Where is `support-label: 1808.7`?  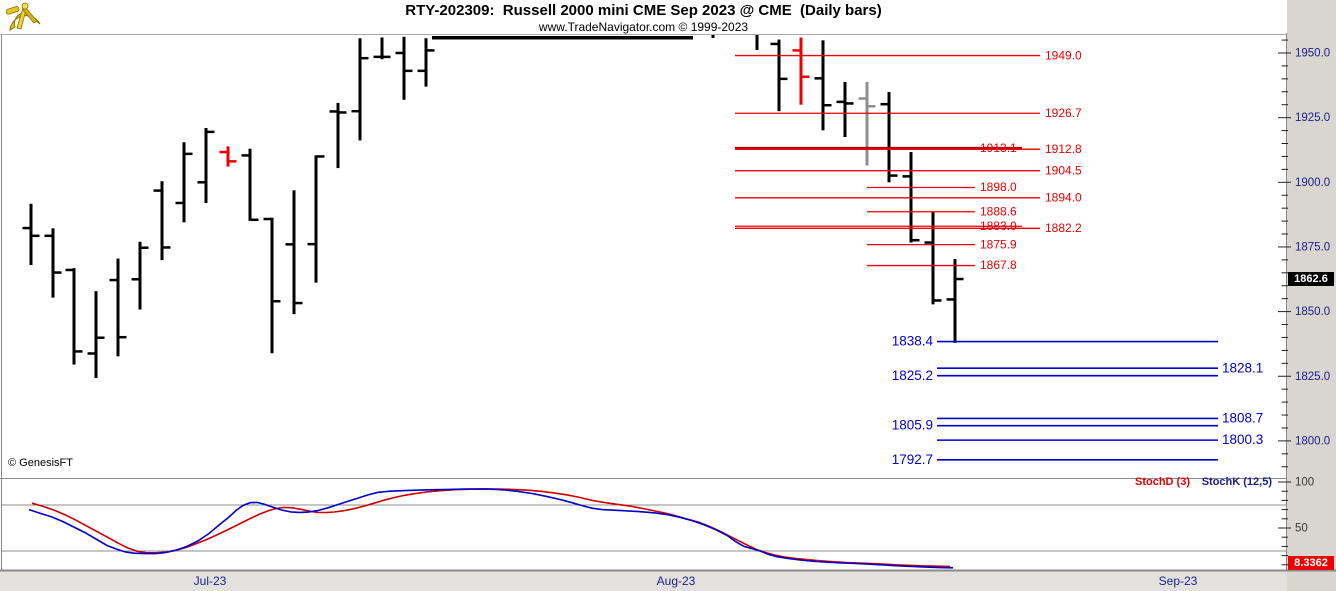
support-label: 1808.7 is located at coordinates (1242, 417).